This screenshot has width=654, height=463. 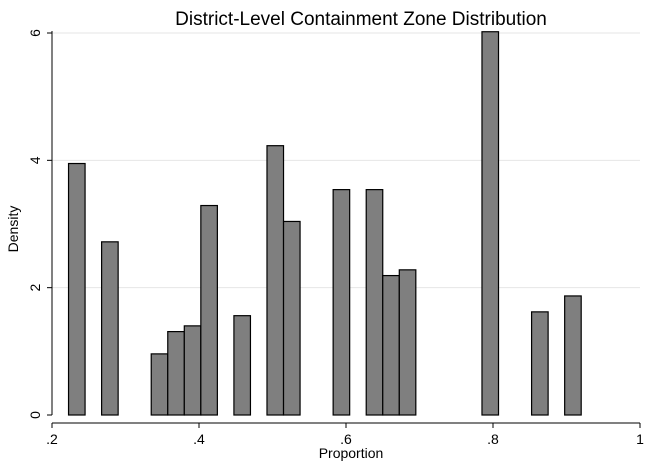 What do you see at coordinates (346, 439) in the screenshot?
I see `x-tick-label-2: .6` at bounding box center [346, 439].